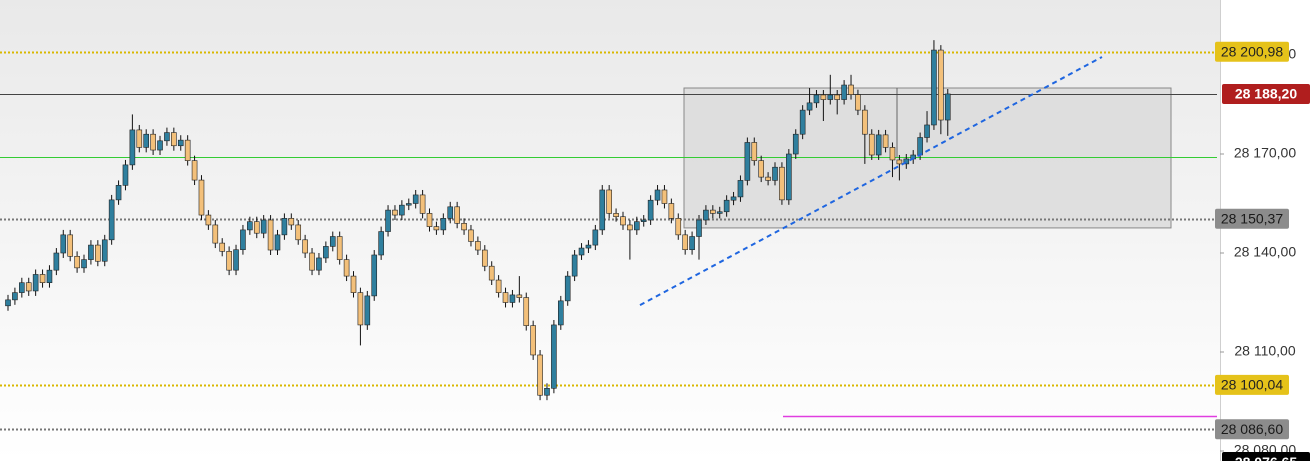 Image resolution: width=1314 pixels, height=461 pixels. I want to click on level-label: 28 100,04, so click(1252, 385).